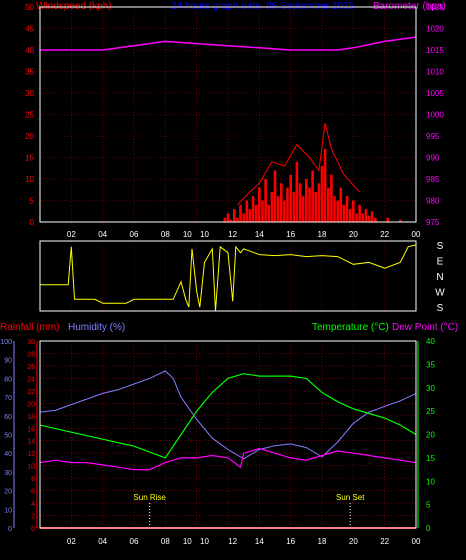  Describe the element at coordinates (430, 458) in the screenshot. I see `temperature-tick: 15` at that location.